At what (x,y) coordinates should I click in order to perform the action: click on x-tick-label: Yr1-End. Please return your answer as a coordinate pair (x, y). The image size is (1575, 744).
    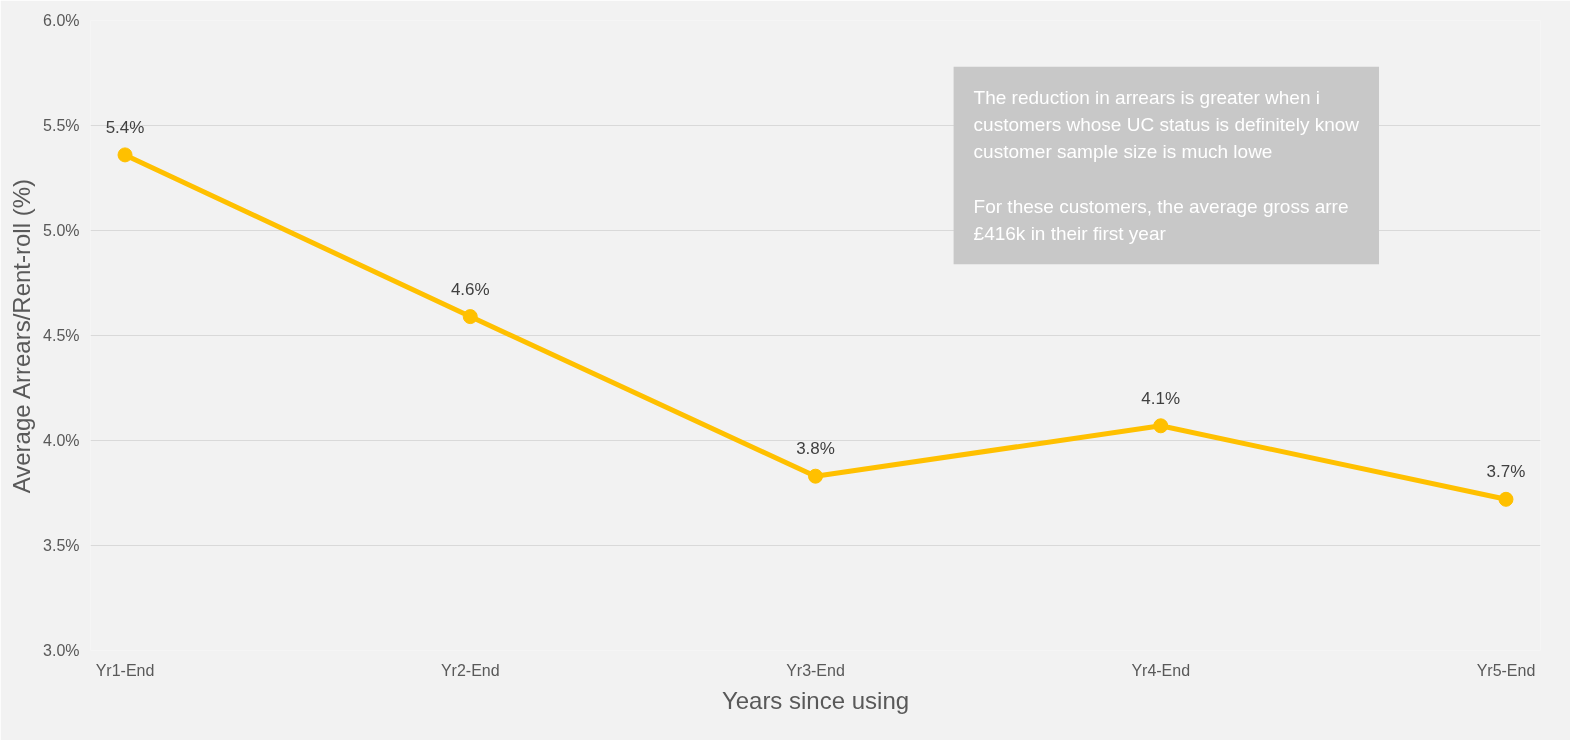
    Looking at the image, I should click on (125, 670).